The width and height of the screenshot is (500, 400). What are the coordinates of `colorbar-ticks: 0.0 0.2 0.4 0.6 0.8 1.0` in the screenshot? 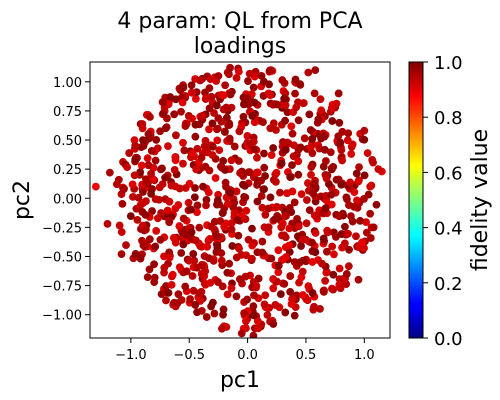 It's located at (443, 201).